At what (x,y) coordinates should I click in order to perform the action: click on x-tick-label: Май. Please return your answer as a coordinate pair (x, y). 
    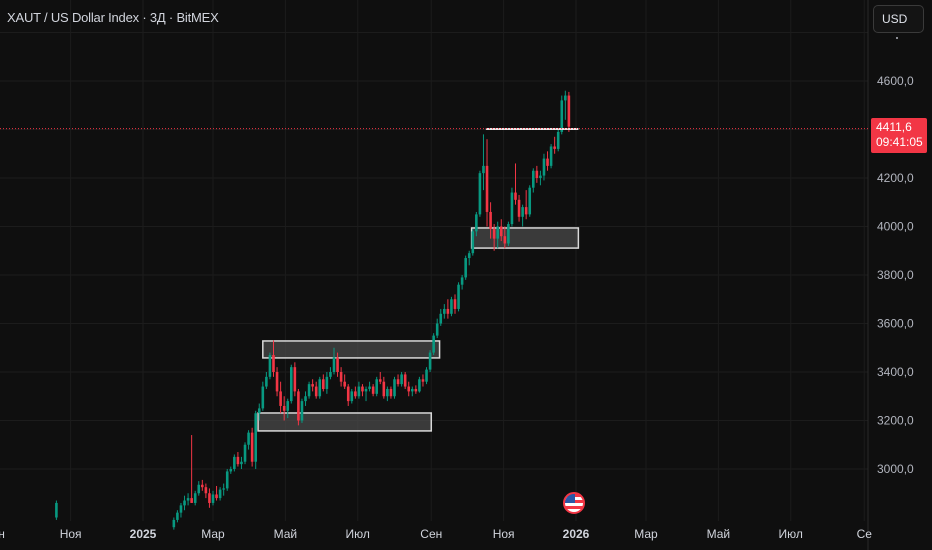
    Looking at the image, I should click on (719, 534).